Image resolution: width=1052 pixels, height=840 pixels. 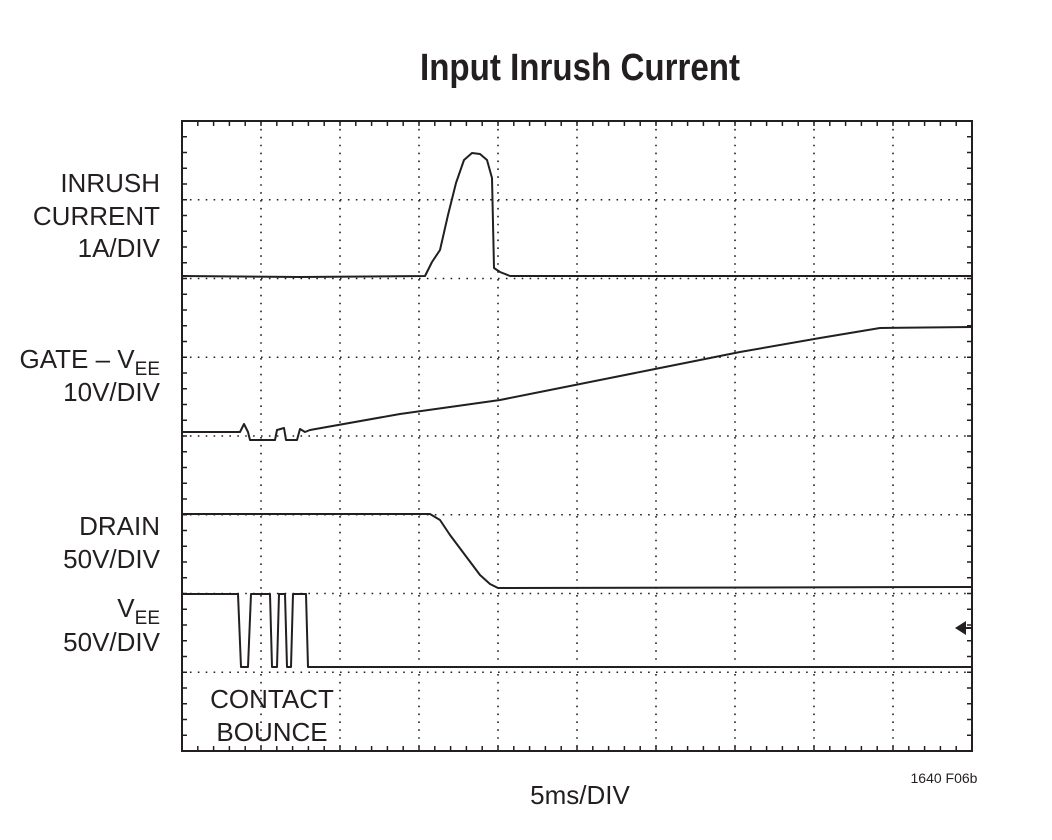 I want to click on figure-id: 1640 F06b, so click(x=944, y=778).